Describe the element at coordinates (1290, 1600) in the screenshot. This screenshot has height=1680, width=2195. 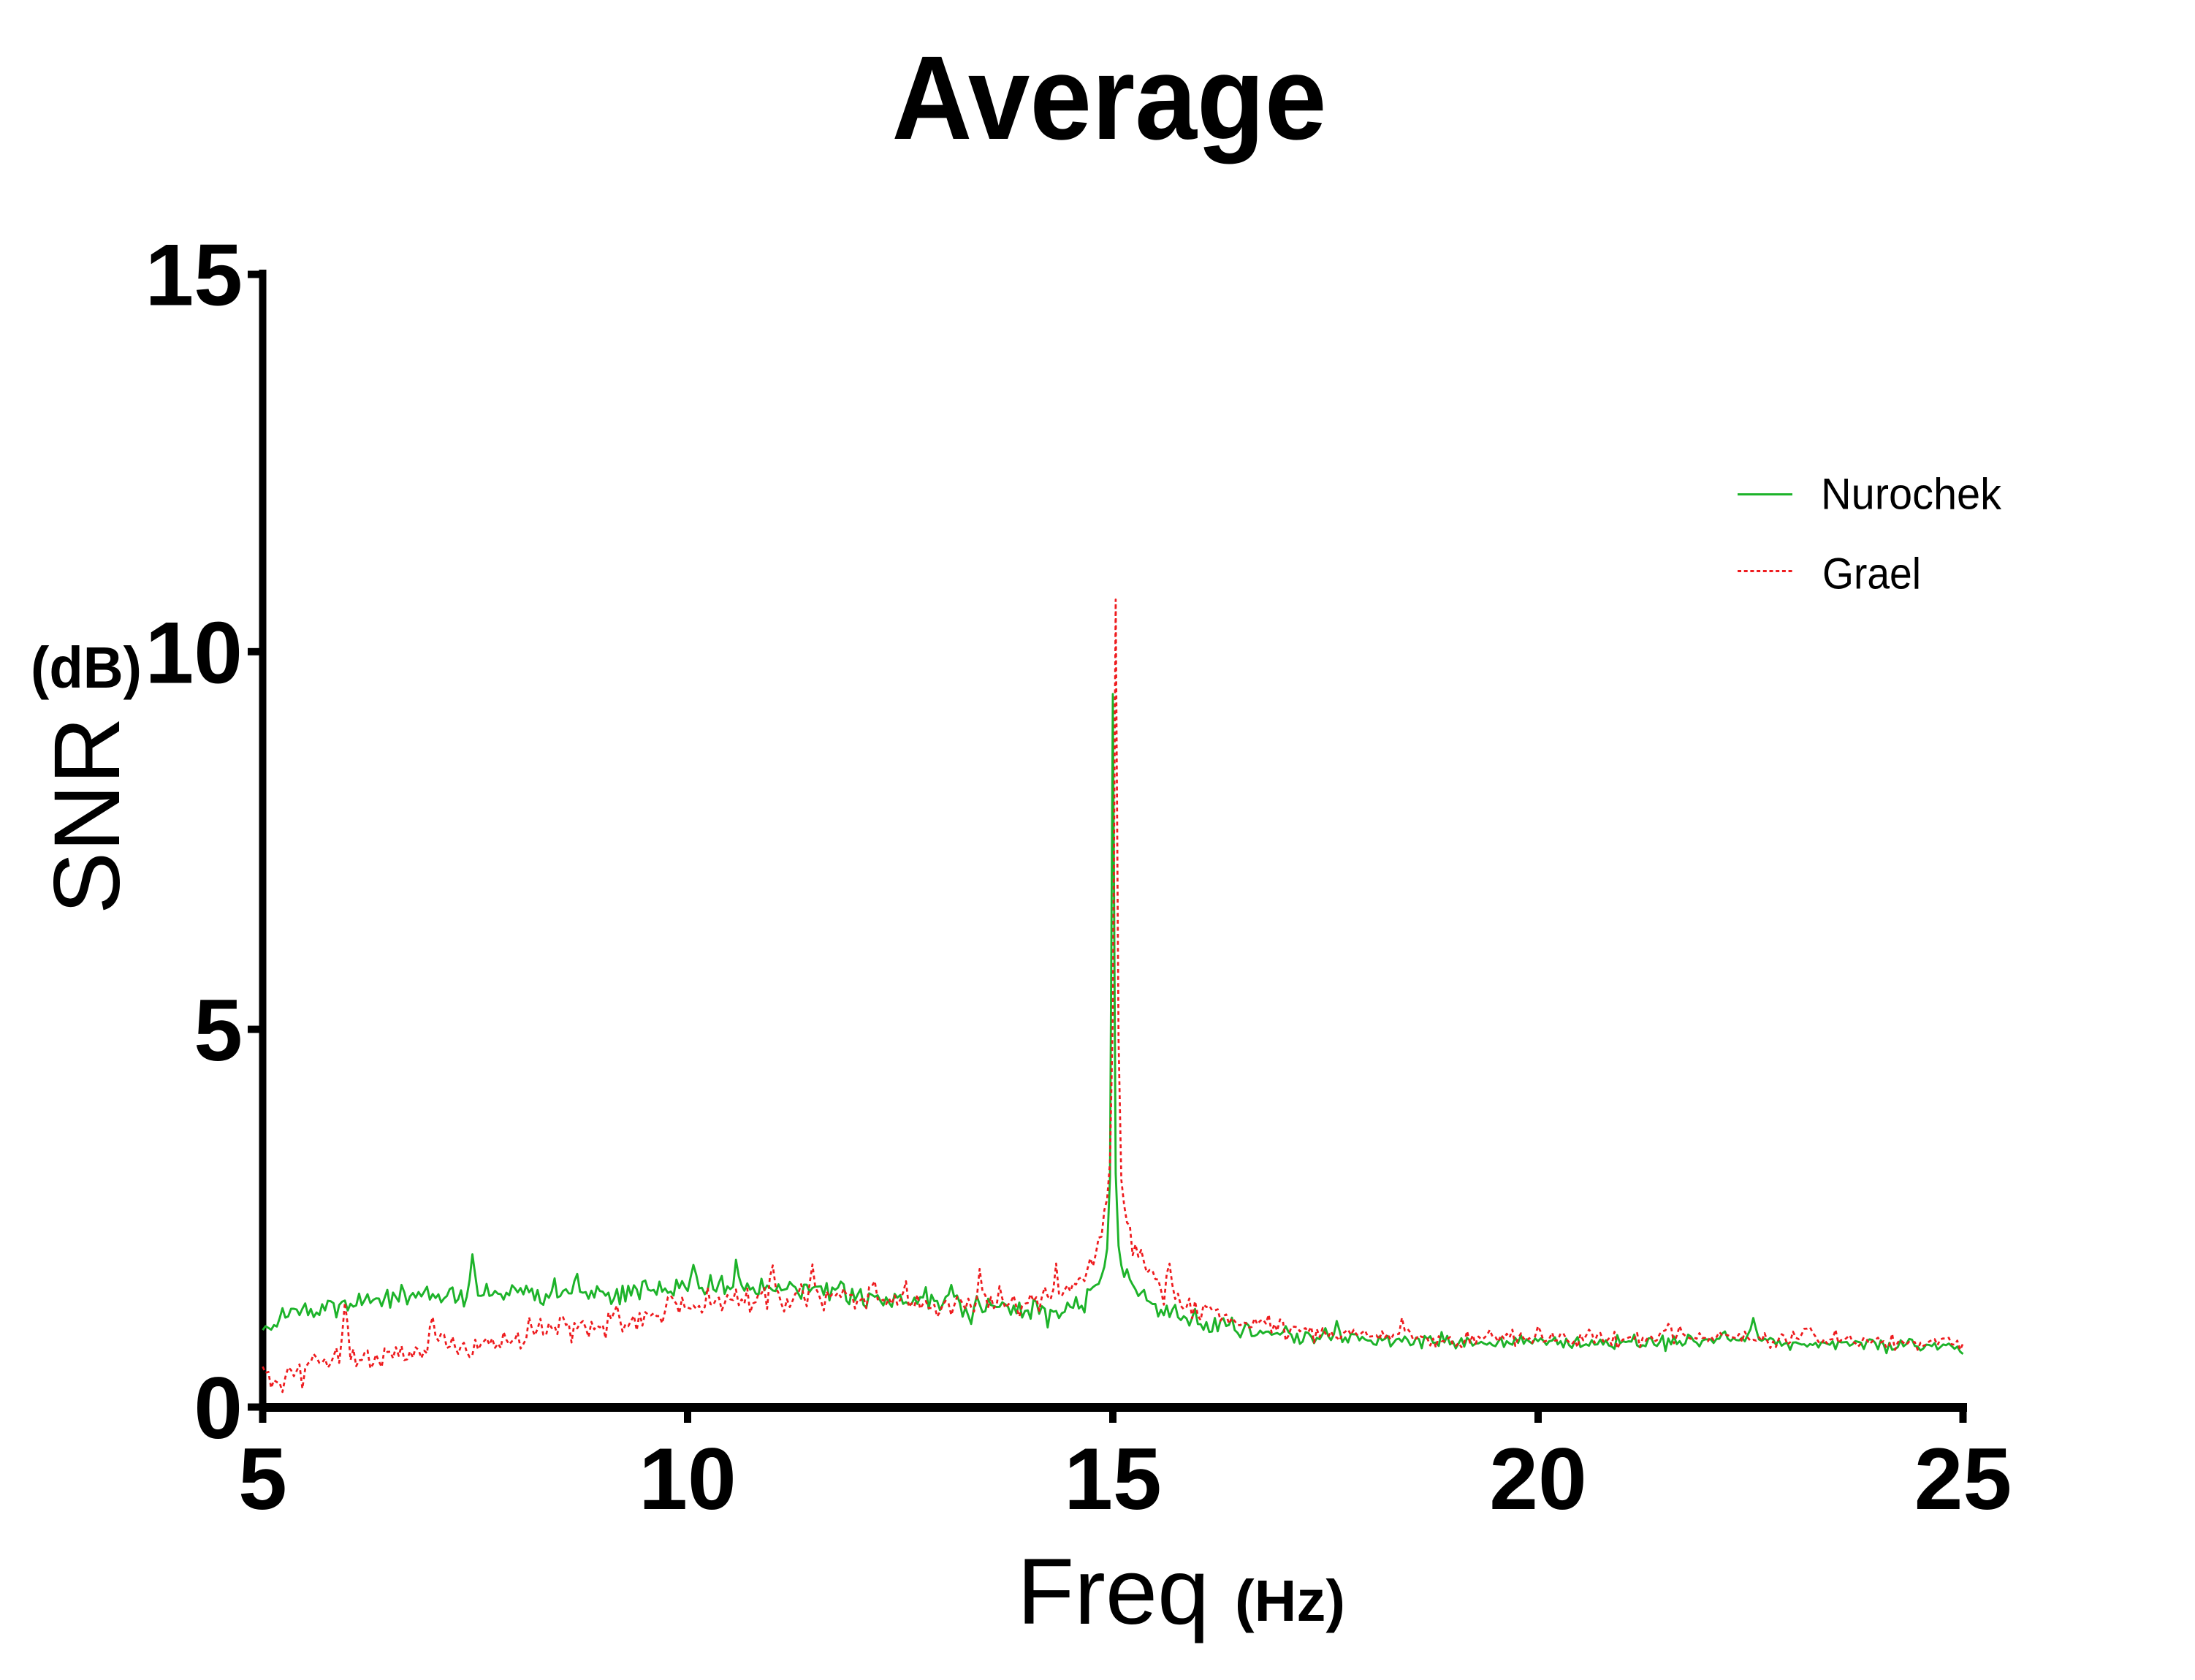
I see `svg-text: (Hz)` at that location.